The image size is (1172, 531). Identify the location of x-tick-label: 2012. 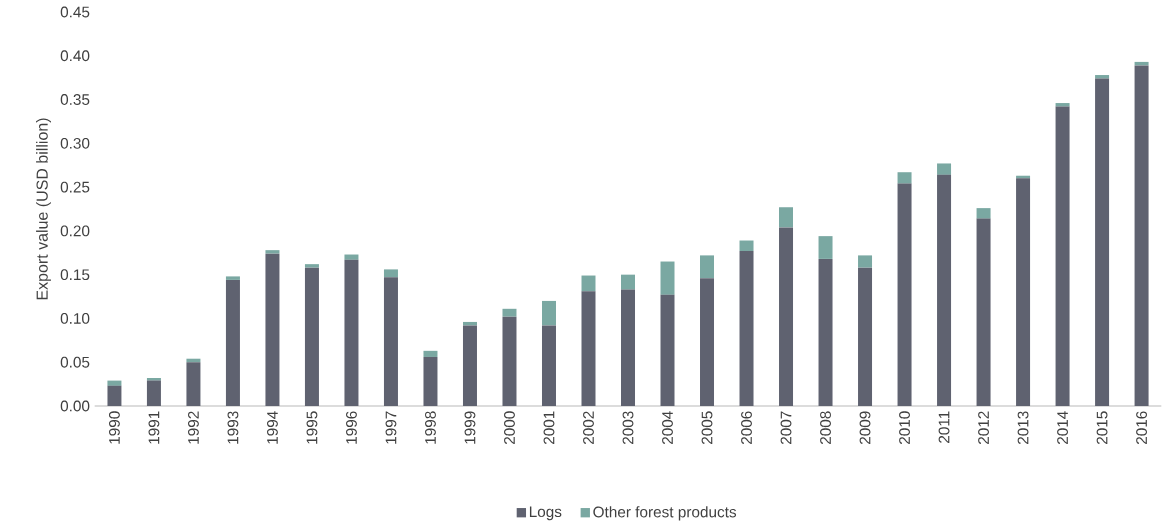
(983, 428).